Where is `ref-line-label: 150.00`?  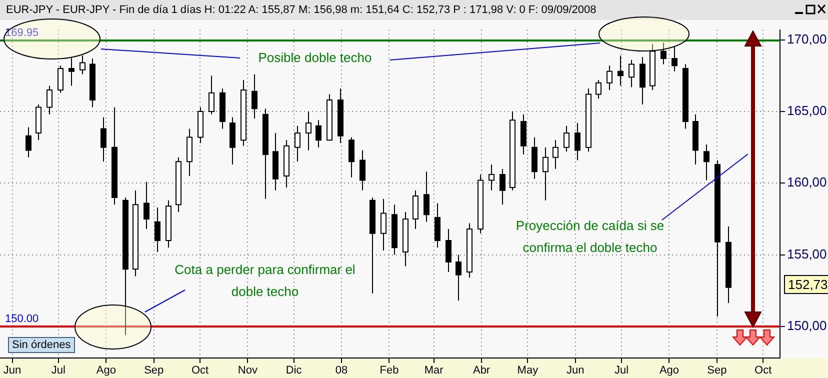 ref-line-label: 150.00 is located at coordinates (22, 319).